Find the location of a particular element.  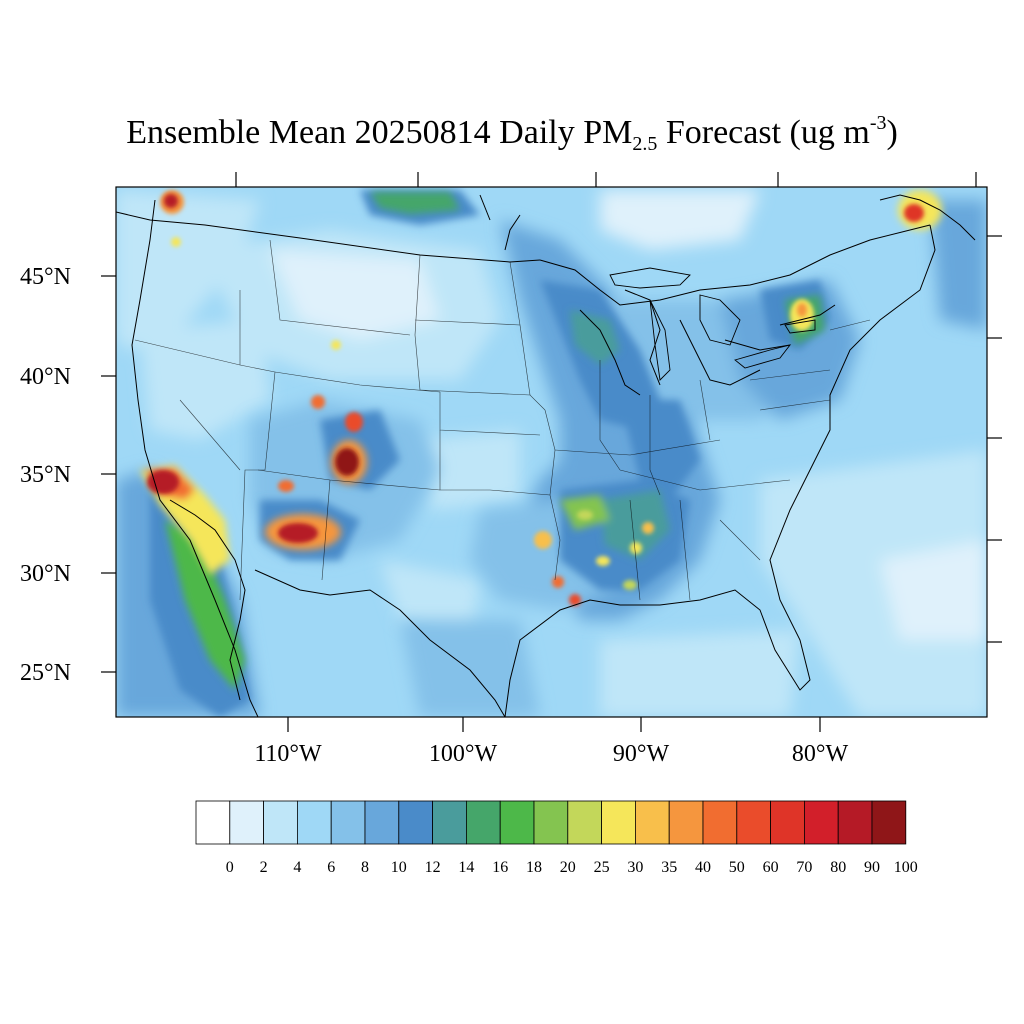

colorbar-label: 18 is located at coordinates (534, 867).